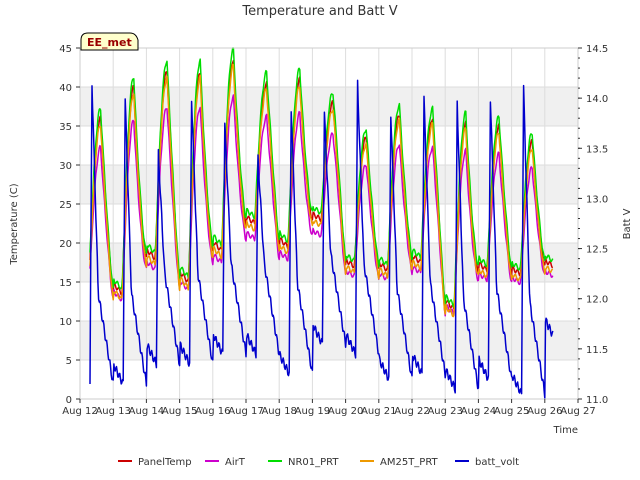  Describe the element at coordinates (65, 205) in the screenshot. I see `y-tick-label: 25` at that location.